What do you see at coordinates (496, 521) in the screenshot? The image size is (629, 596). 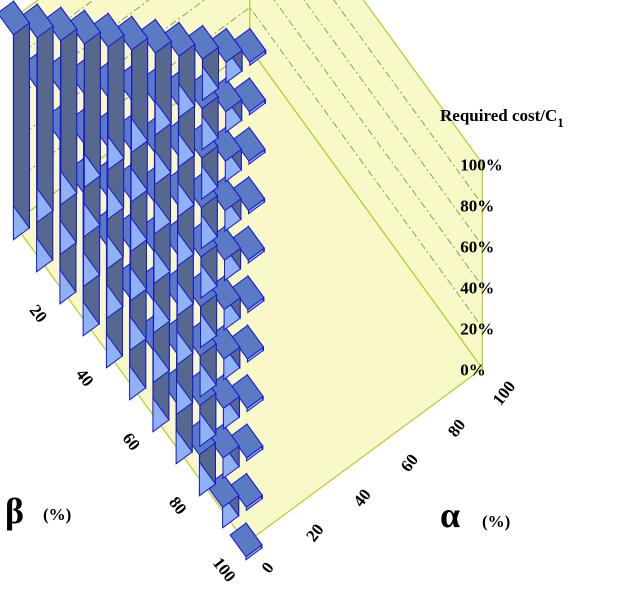 I see `alpha-axis-unit: (%)` at bounding box center [496, 521].